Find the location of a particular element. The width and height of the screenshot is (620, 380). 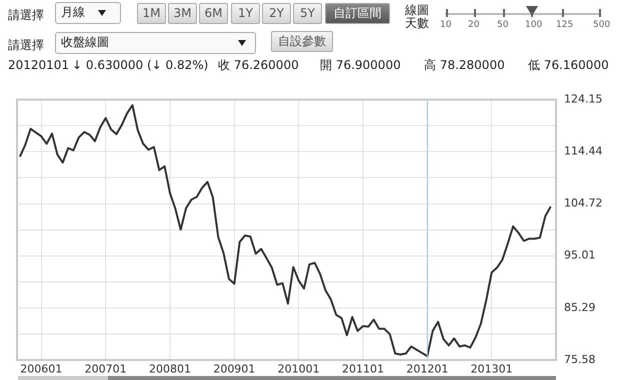

x-tick-label: 201301 is located at coordinates (491, 369).